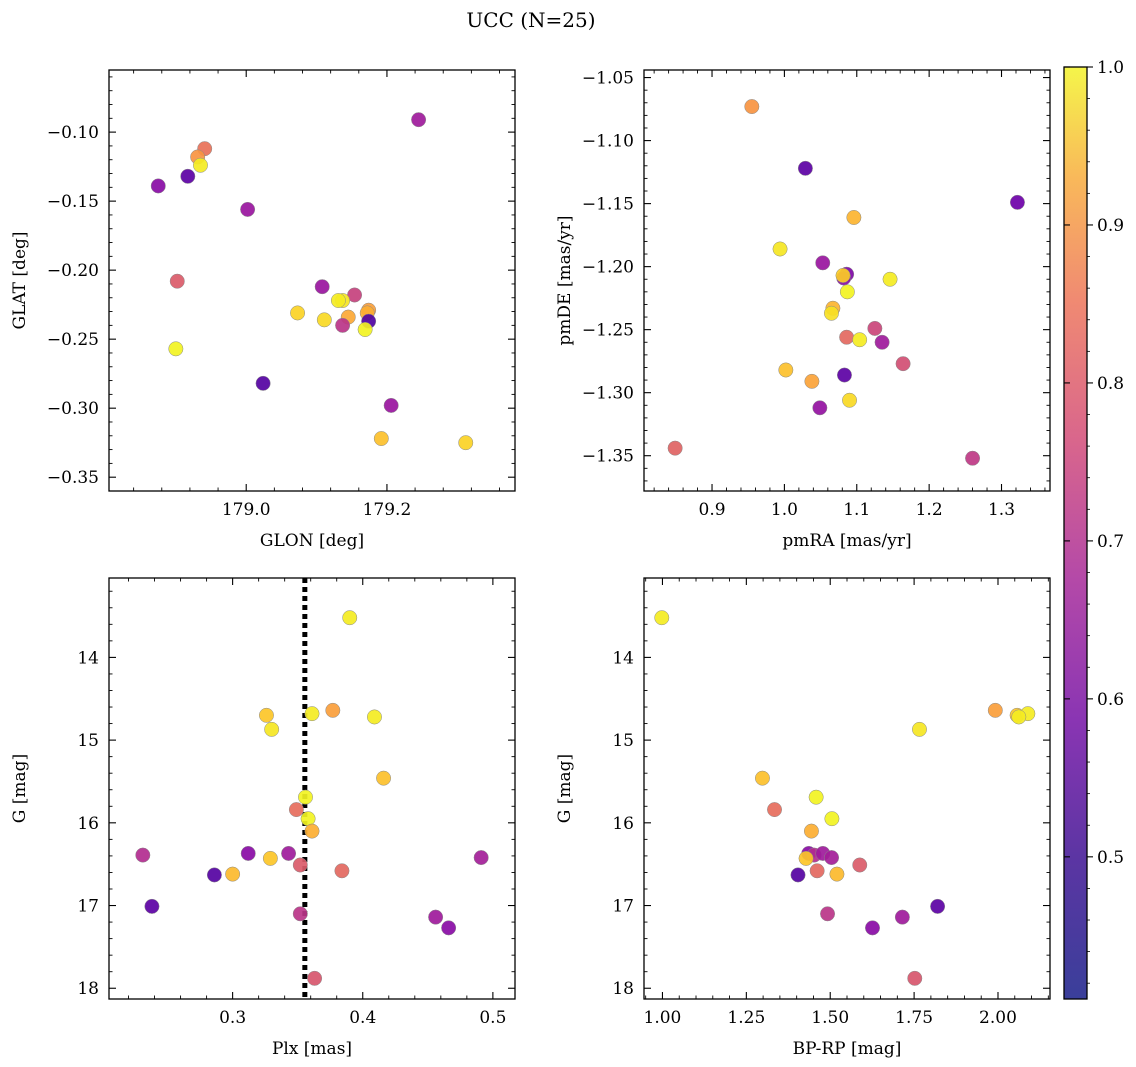  I want to click on x-tick-label: 1.3, so click(1001, 510).